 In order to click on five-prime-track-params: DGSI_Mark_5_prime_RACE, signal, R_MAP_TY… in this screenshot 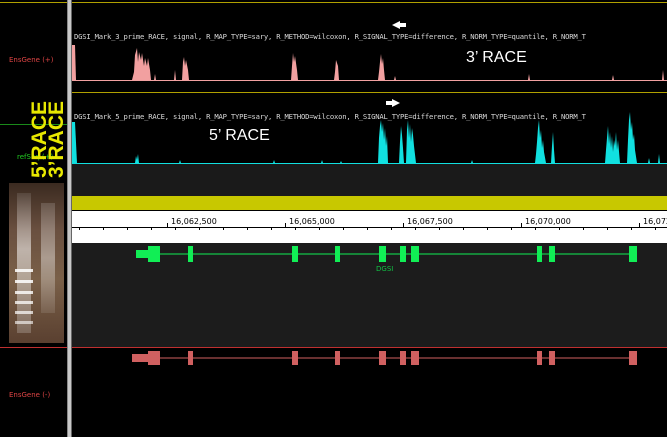, I will do `click(330, 116)`.